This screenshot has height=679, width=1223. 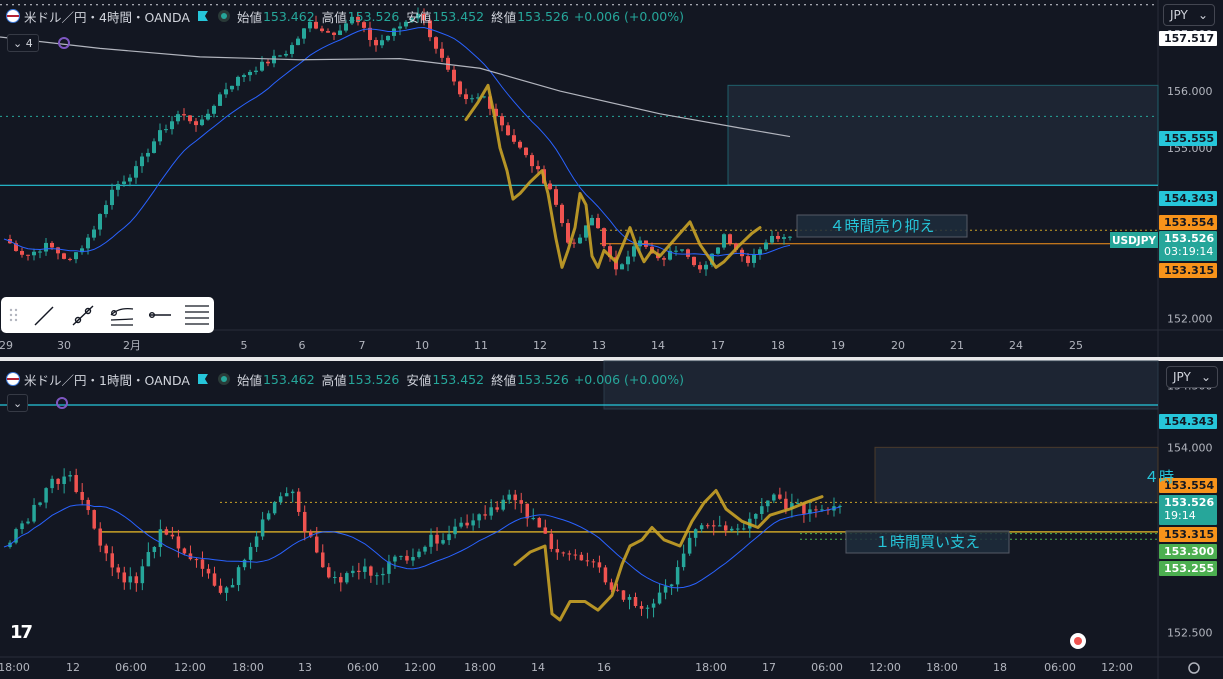 What do you see at coordinates (927, 542) in the screenshot?
I see `annotation-box` at bounding box center [927, 542].